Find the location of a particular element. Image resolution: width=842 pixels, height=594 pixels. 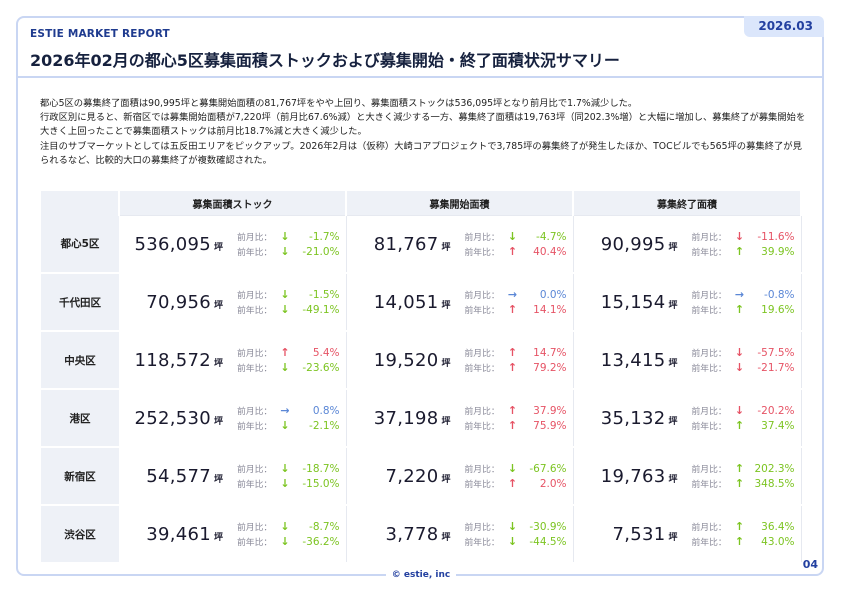

change-block: 前月比： ↓ -8.7% 前年比： ↓ -36.2% is located at coordinates (288, 534).